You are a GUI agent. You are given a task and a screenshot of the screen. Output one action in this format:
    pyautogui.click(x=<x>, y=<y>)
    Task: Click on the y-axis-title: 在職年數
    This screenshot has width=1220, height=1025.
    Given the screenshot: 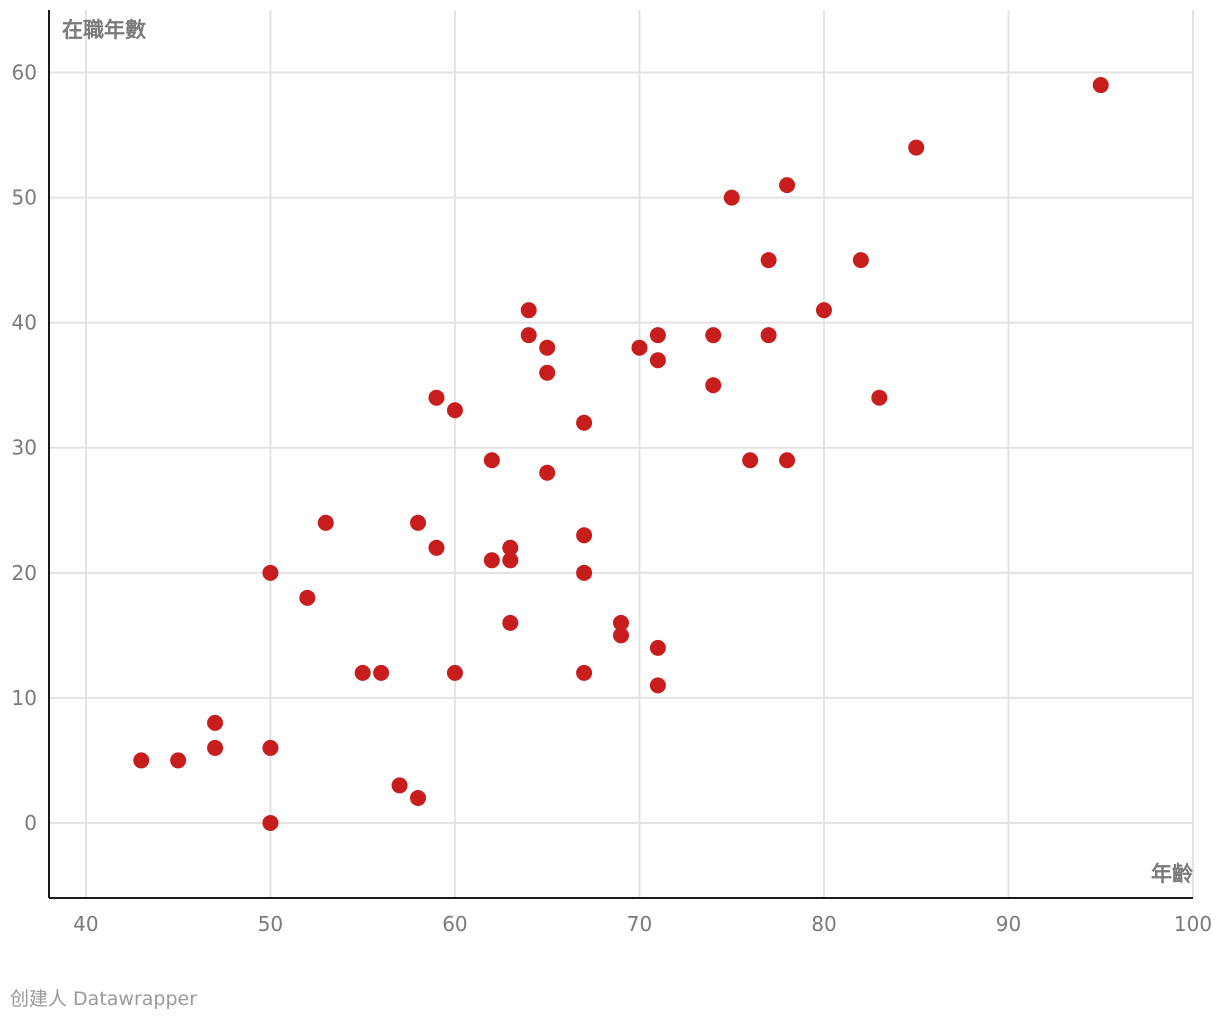 What is the action you would take?
    pyautogui.click(x=104, y=30)
    